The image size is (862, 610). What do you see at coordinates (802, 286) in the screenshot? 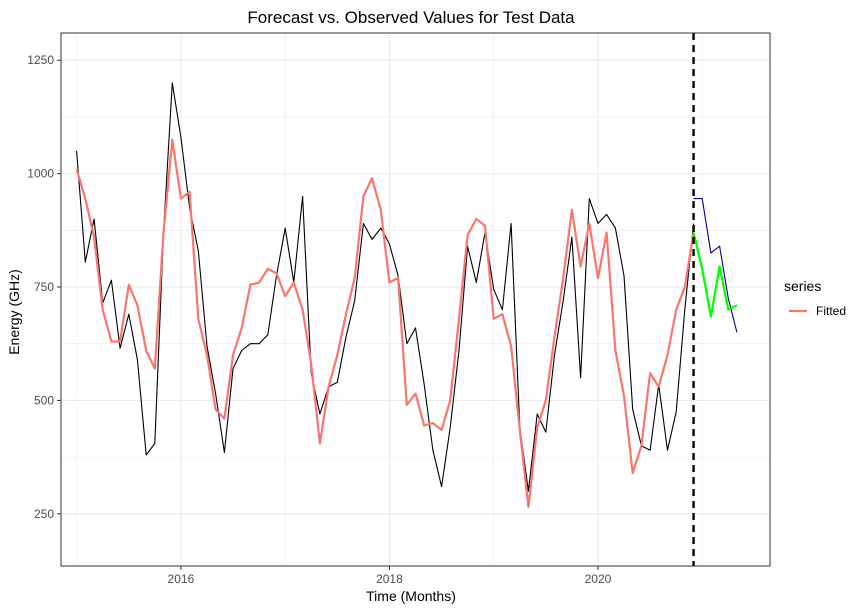
I see `legend-title: series` at bounding box center [802, 286].